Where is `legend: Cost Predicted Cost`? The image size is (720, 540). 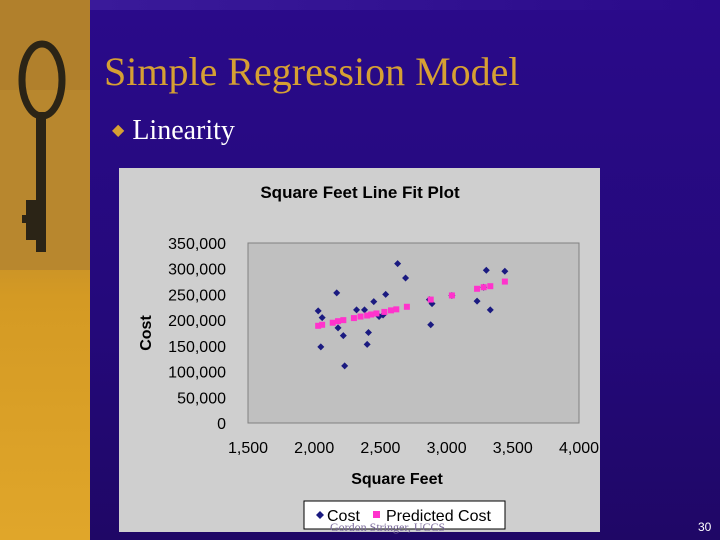
legend: Cost Predicted Cost is located at coordinates (404, 515).